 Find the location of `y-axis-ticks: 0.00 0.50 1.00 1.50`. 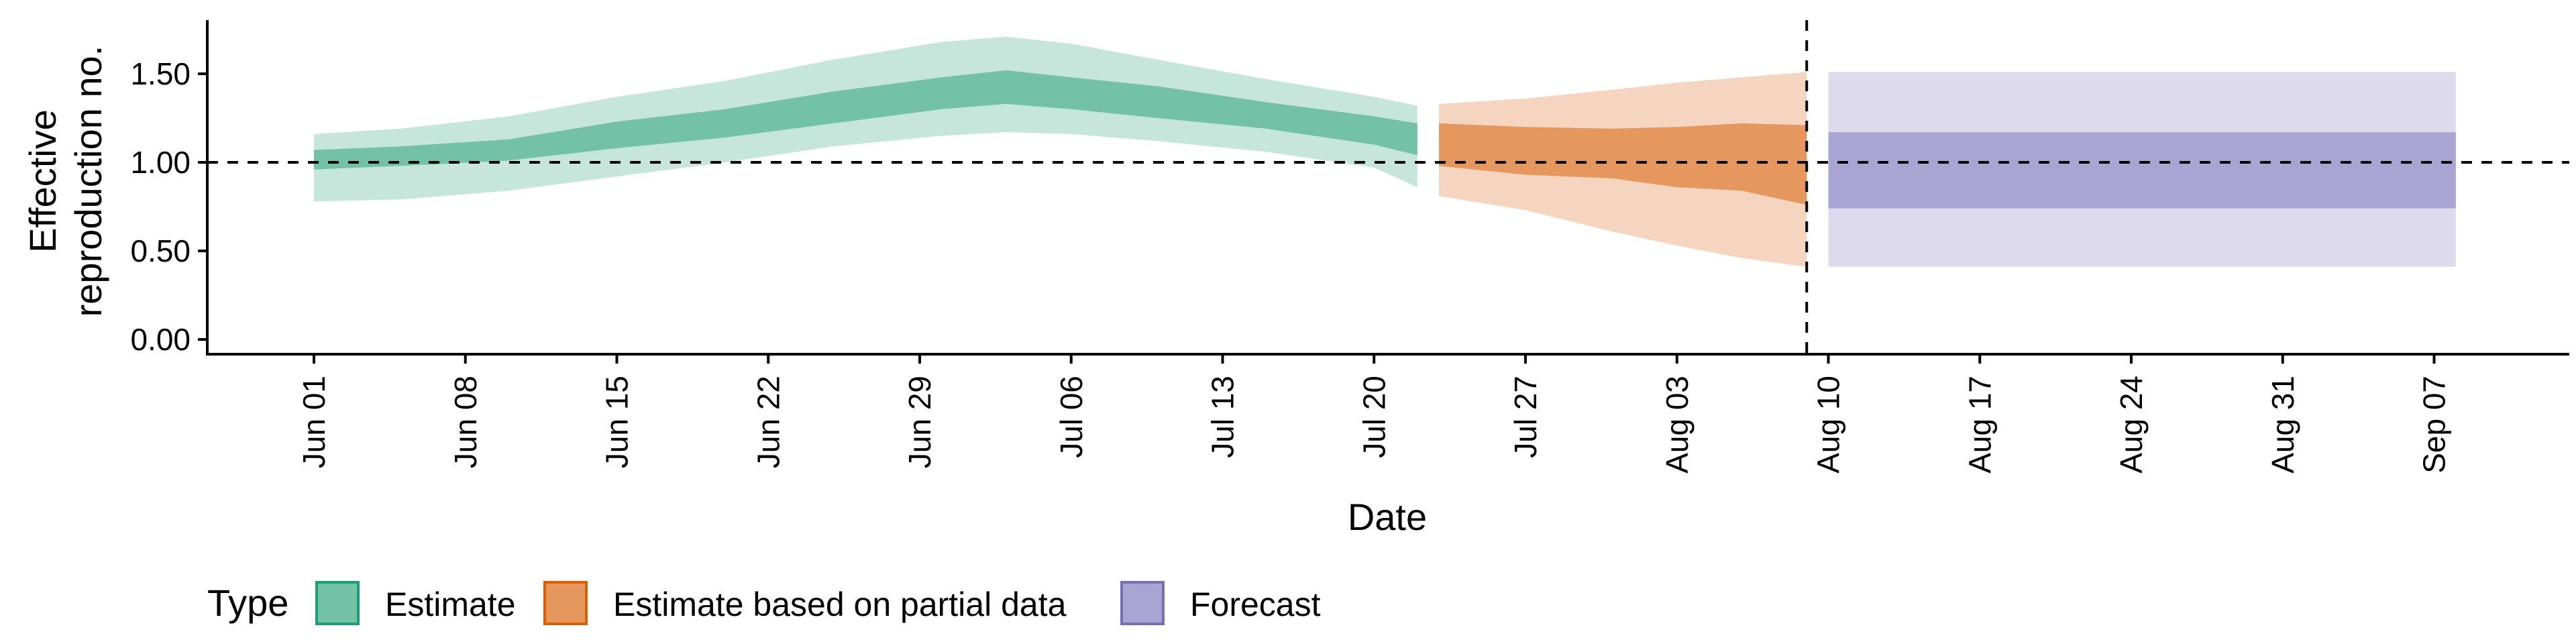

y-axis-ticks: 0.00 0.50 1.00 1.50 is located at coordinates (168, 206).